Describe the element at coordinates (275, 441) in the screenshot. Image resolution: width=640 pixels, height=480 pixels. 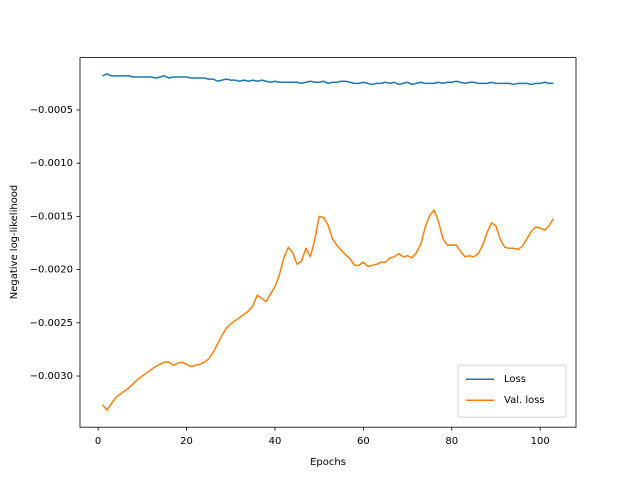
I see `x-tick-label: 40` at that location.